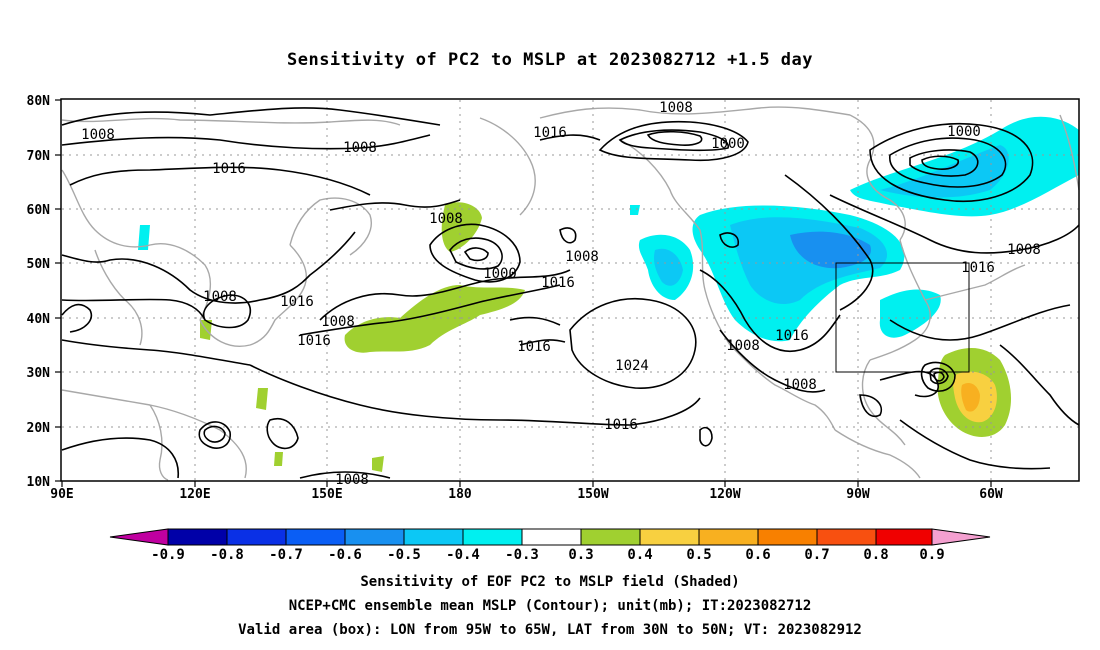  Describe the element at coordinates (404, 555) in the screenshot. I see `colorbar-tick: -0.5` at that location.